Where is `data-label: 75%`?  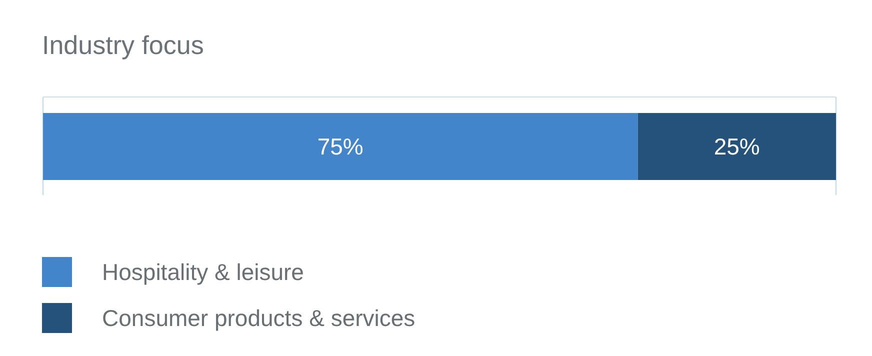
data-label: 75% is located at coordinates (340, 147).